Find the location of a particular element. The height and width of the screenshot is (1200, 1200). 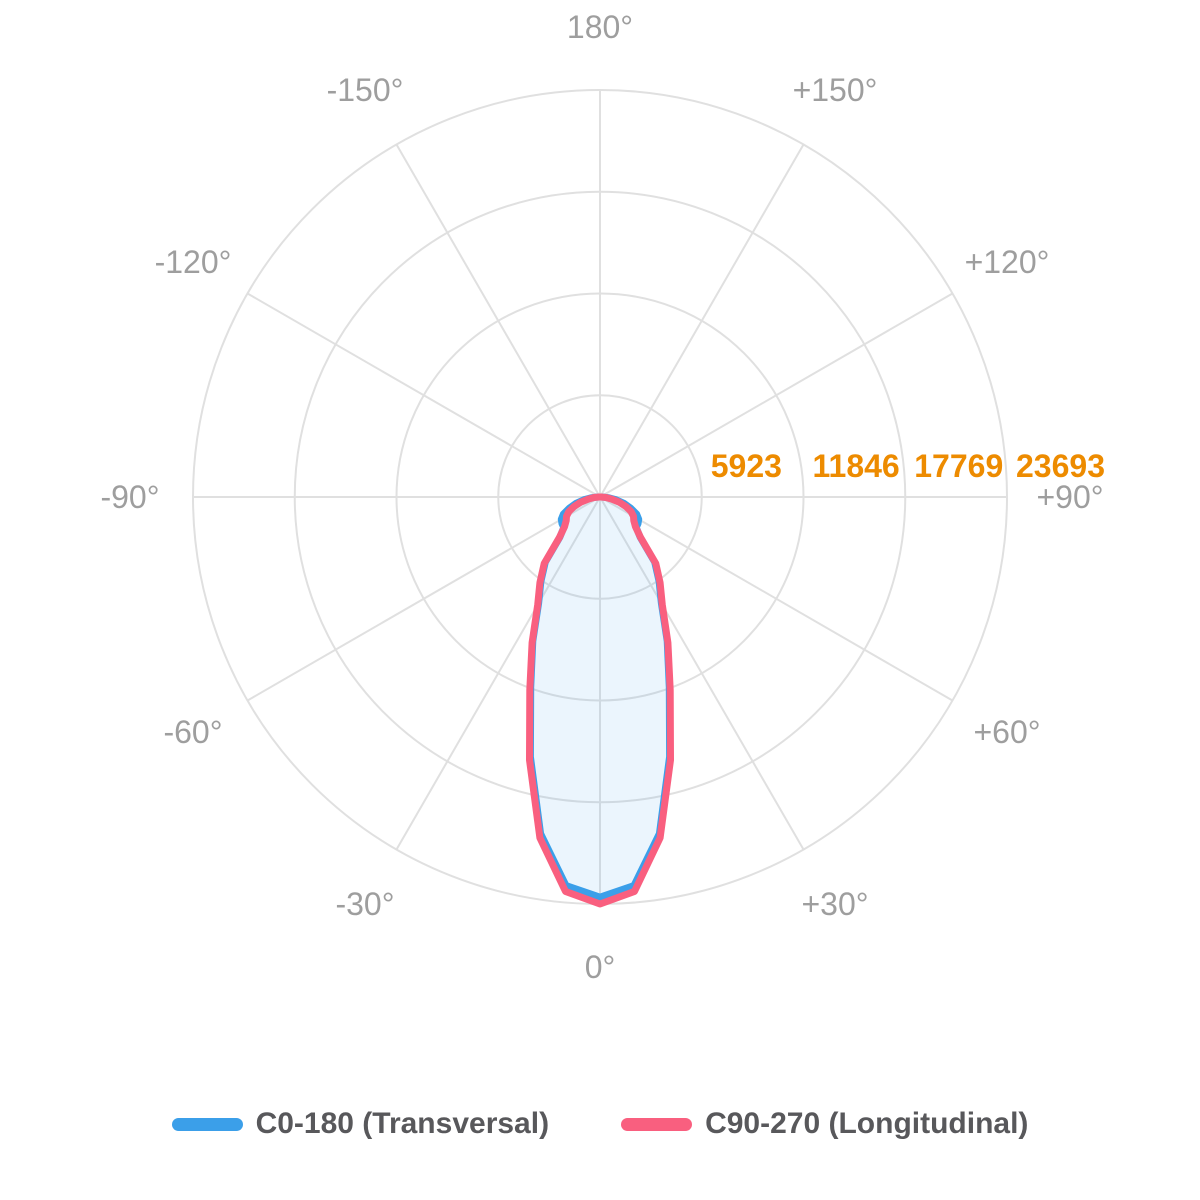

legend-label-c0-180: C0-180 (Transversal) is located at coordinates (402, 1123).